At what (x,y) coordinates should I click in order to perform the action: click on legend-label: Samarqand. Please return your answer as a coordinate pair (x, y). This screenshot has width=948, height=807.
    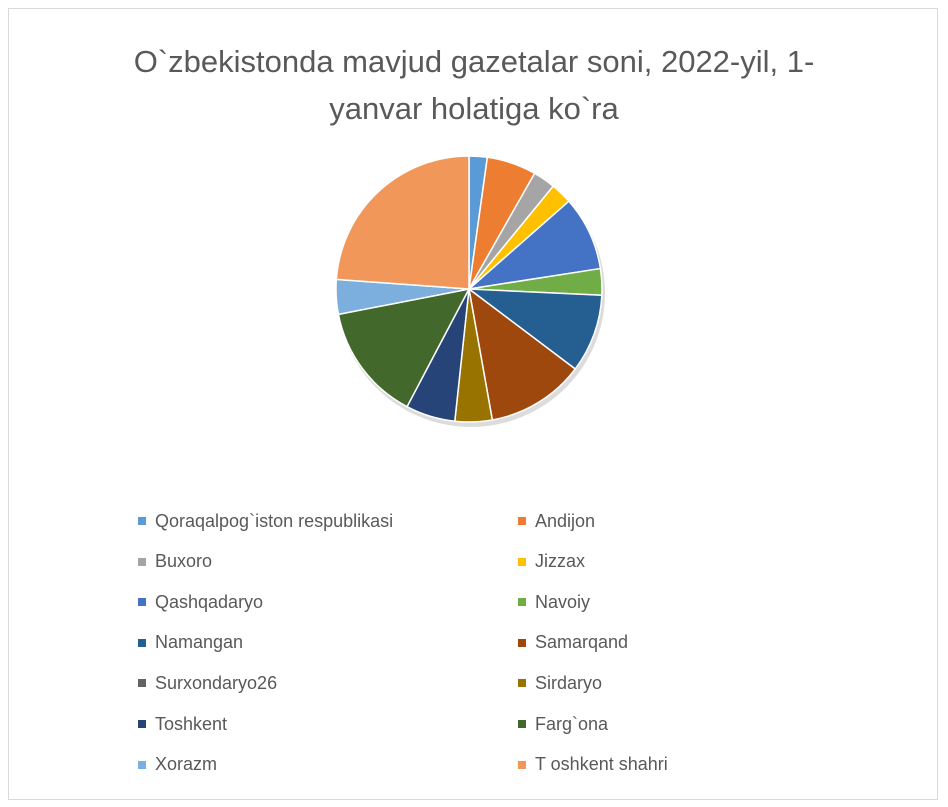
    Looking at the image, I should click on (582, 642).